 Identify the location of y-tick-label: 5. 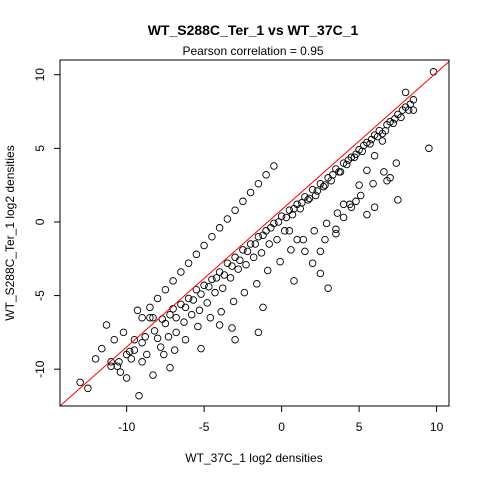
(40, 148).